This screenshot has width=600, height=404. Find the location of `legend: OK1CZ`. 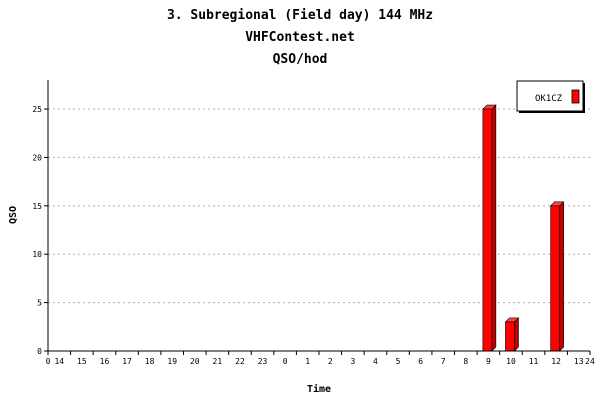

legend: OK1CZ is located at coordinates (550, 96).